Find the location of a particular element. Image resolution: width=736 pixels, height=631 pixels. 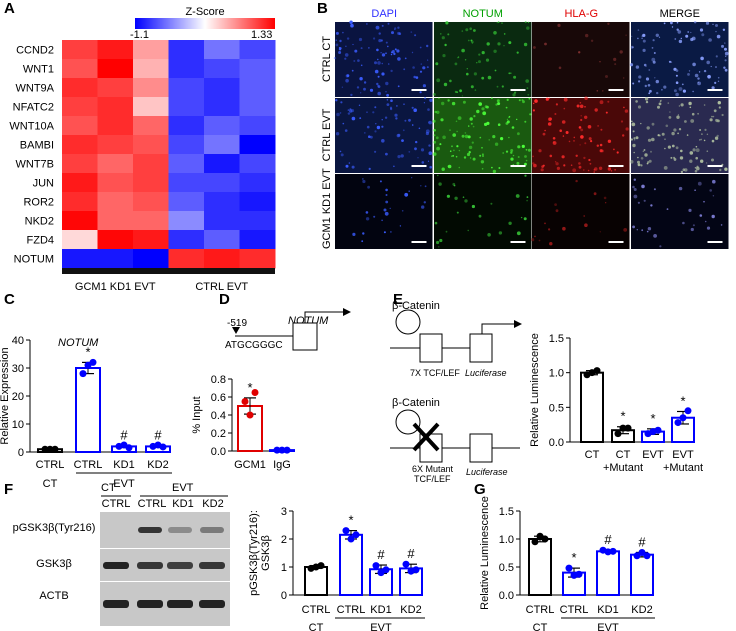

heatmap-row-label: BAMBI is located at coordinates (37, 146).